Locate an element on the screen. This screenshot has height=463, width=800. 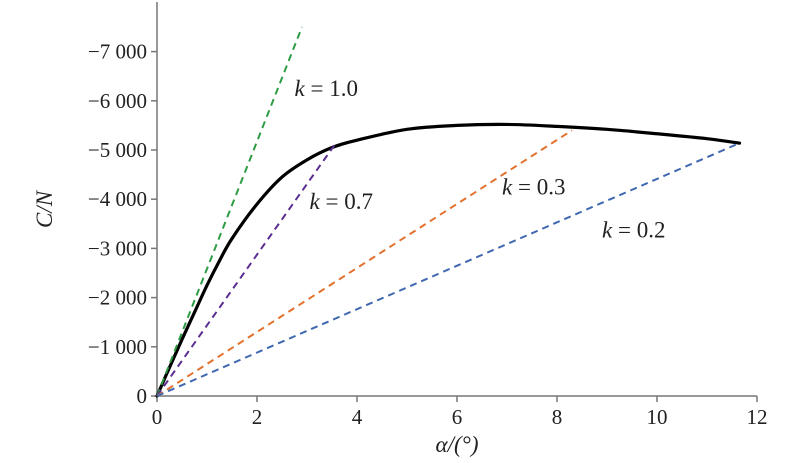
x-tick-label: 6 is located at coordinates (457, 417).